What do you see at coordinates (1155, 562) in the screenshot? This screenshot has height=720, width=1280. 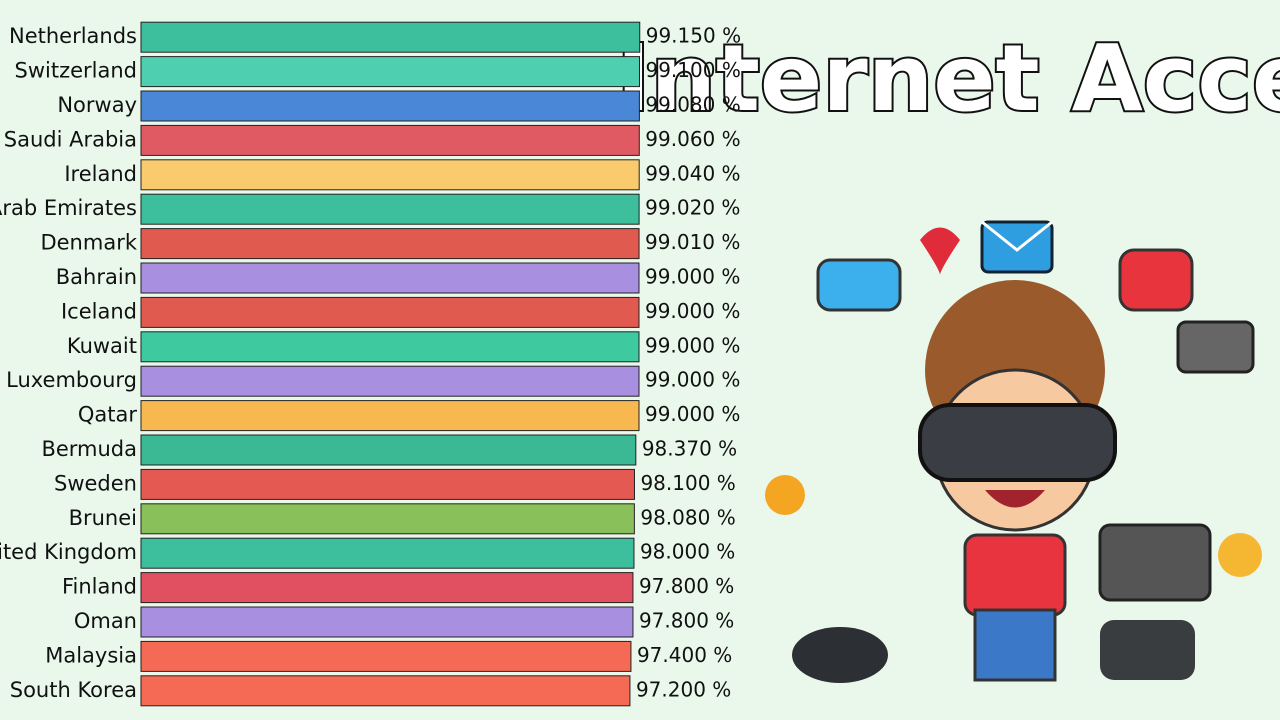 I see `monitor-icon` at bounding box center [1155, 562].